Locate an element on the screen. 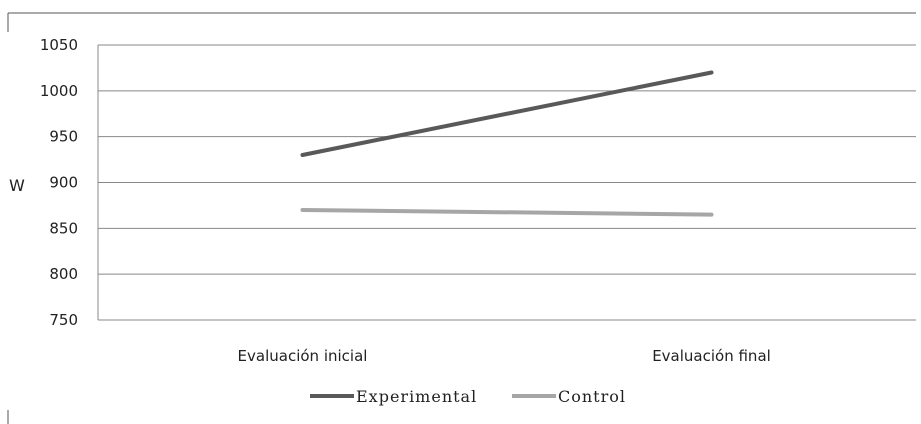  y-tick-label: 1050 is located at coordinates (59, 45).